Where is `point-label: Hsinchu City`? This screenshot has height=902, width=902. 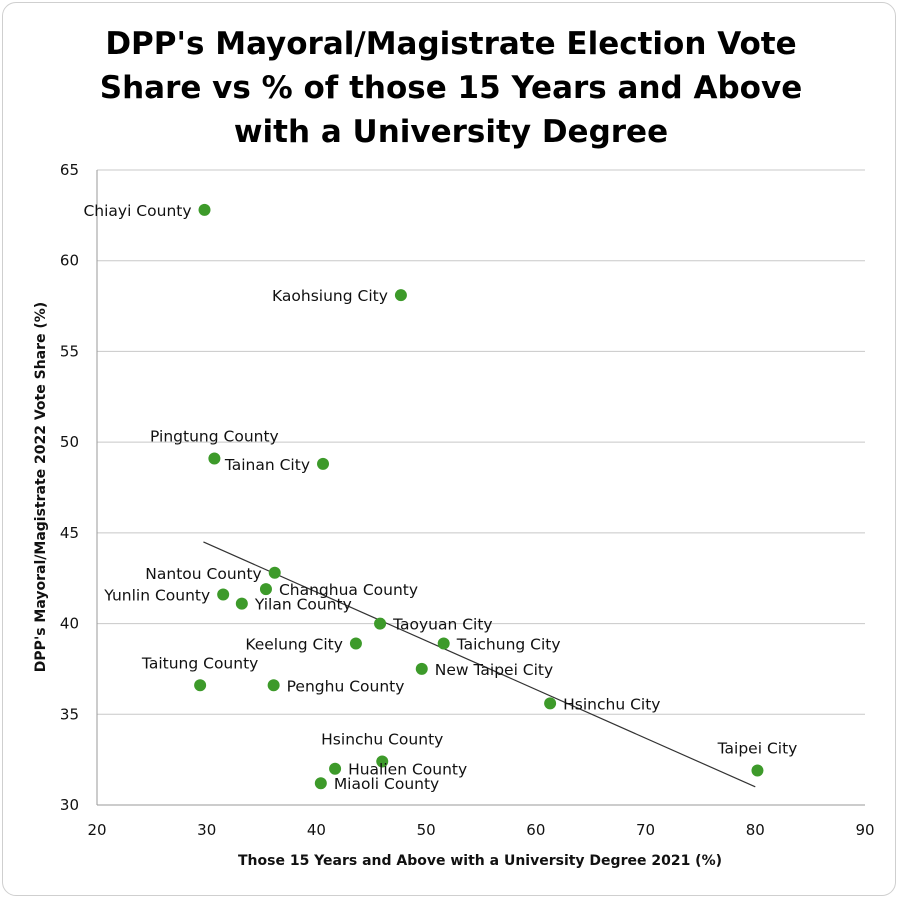 point-label: Hsinchu City is located at coordinates (611, 704).